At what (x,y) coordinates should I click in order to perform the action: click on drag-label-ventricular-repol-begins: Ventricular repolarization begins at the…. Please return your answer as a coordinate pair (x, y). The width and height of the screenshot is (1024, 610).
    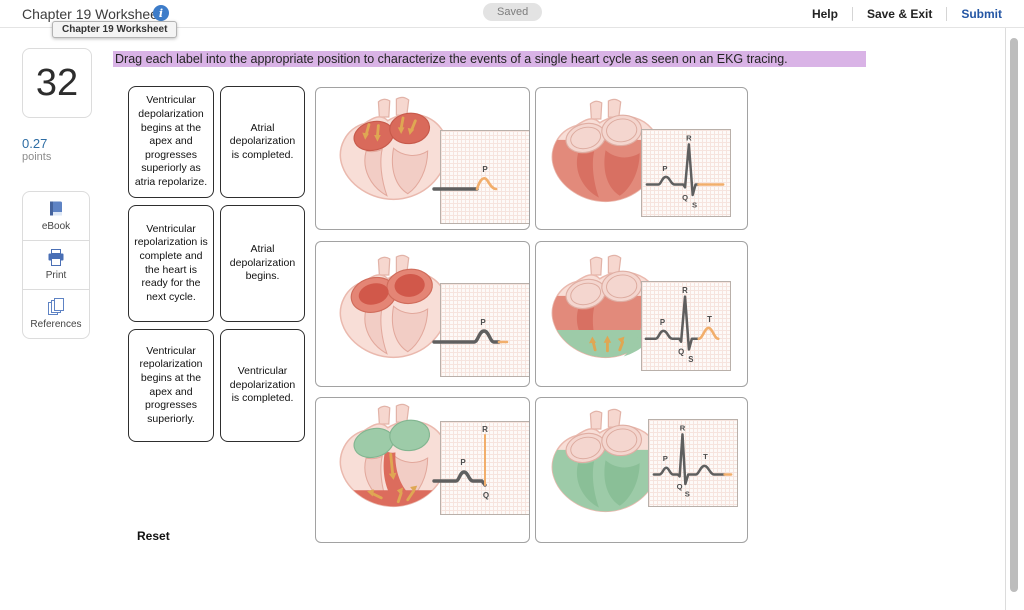
    Looking at the image, I should click on (171, 385).